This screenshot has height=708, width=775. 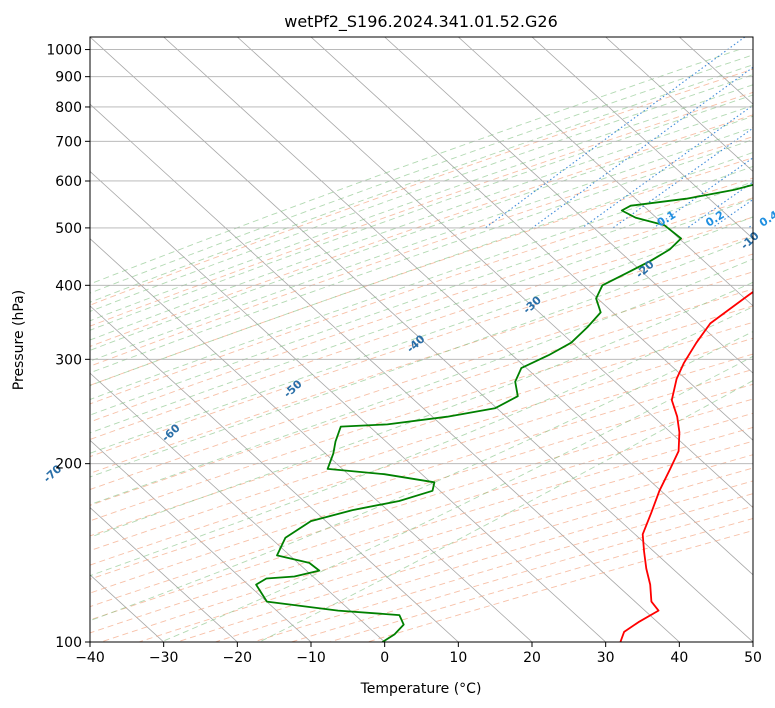 I want to click on y-tick-label: 500, so click(x=68, y=229).